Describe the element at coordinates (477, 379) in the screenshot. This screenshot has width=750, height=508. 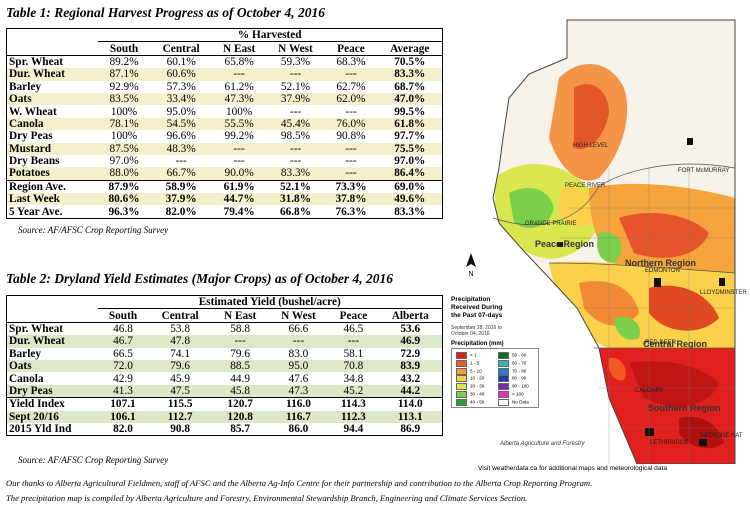
I see `legend-label: 10 - 20` at that location.